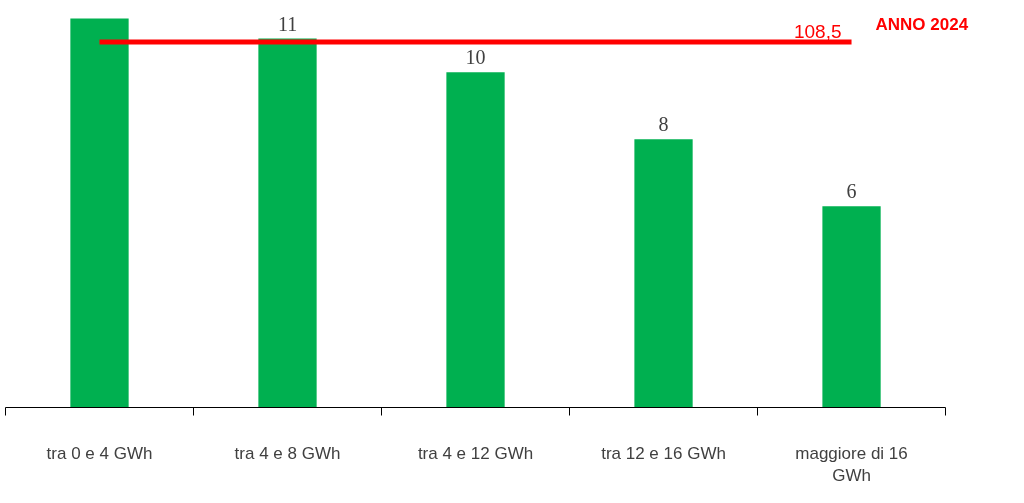 The image size is (1024, 503). I want to click on x-tick-label: tra 4 e 12 GWh, so click(475, 453).